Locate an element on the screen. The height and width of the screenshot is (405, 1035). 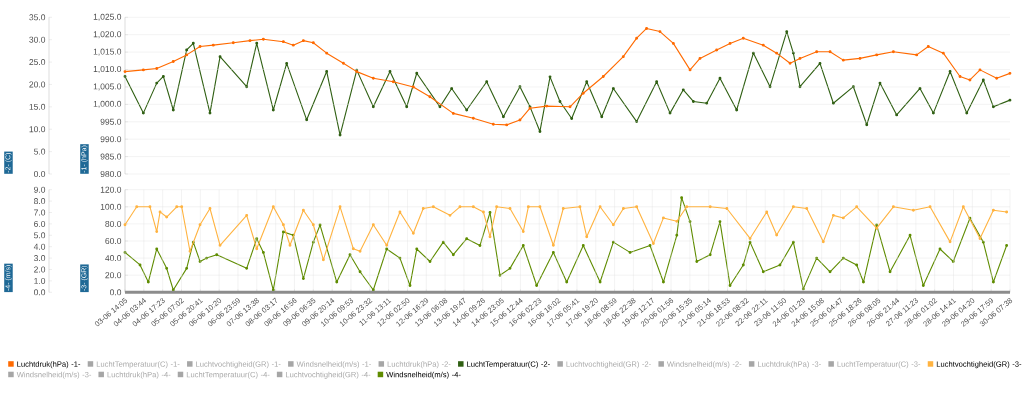
y-tick-label: 985.0 is located at coordinates (111, 156).